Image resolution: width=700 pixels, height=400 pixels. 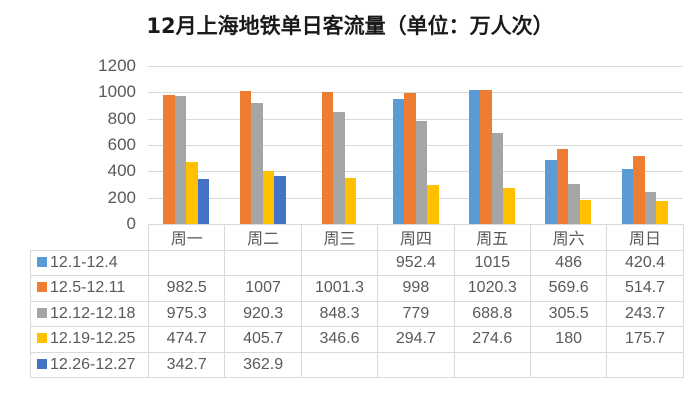 What do you see at coordinates (492, 288) in the screenshot?
I see `table-cell: 1020.3` at bounding box center [492, 288].